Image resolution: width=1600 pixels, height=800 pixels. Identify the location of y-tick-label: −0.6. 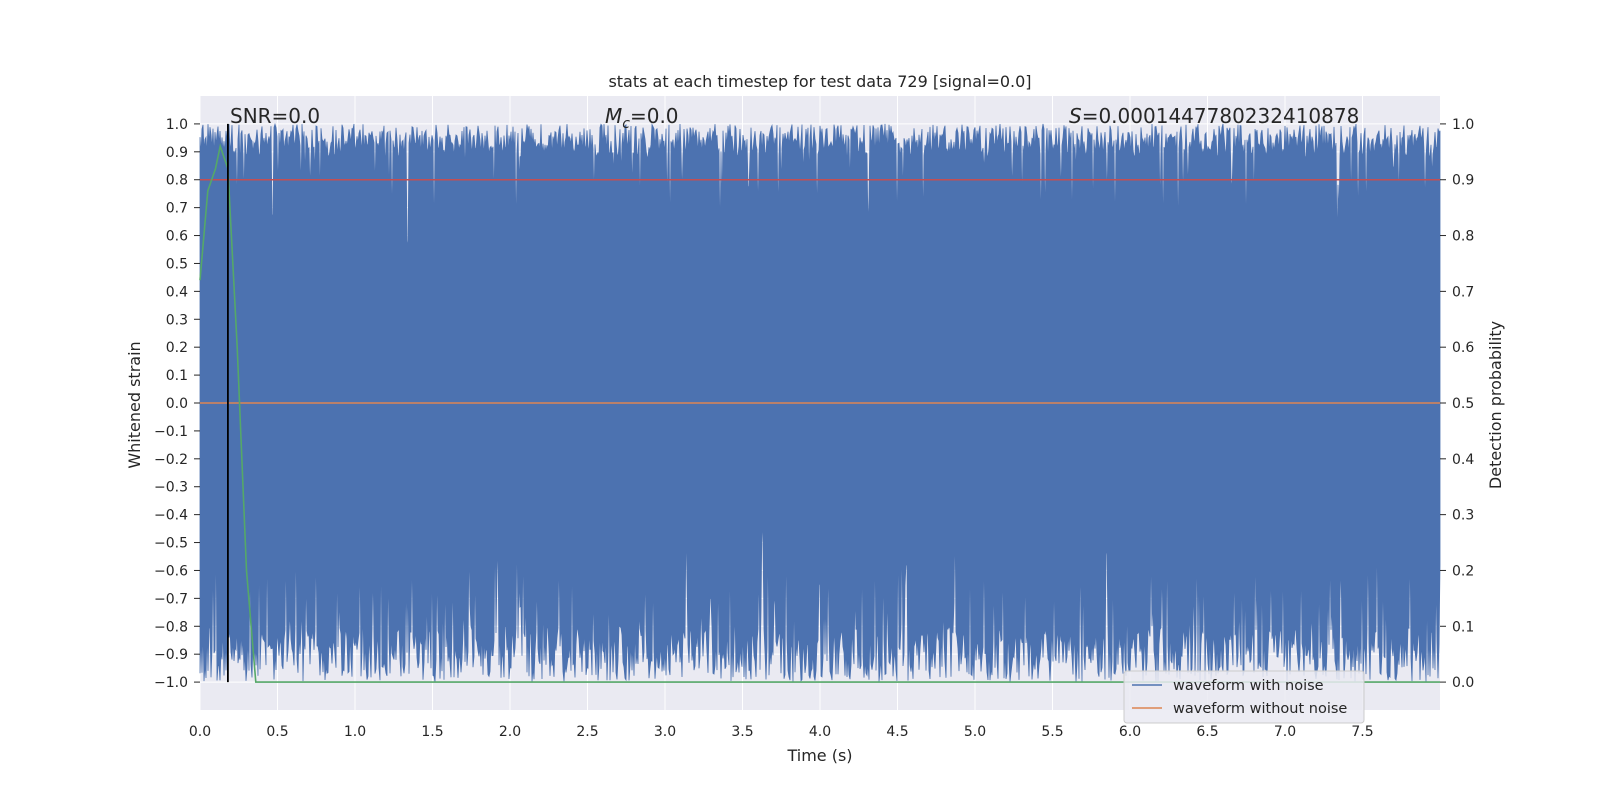
(171, 571).